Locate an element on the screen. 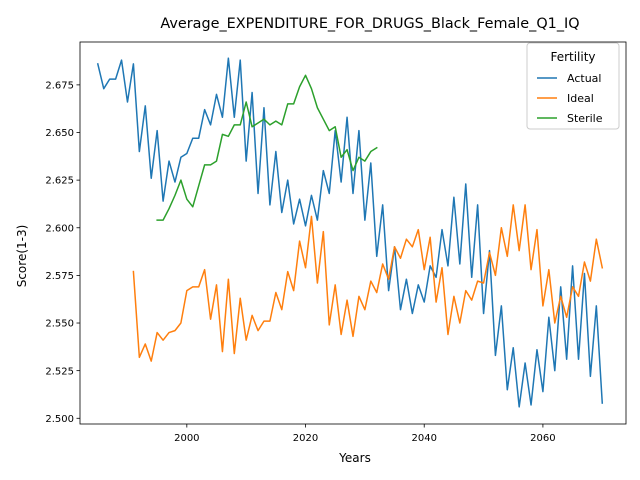  y-tick-label: 2.575 is located at coordinates (59, 276).